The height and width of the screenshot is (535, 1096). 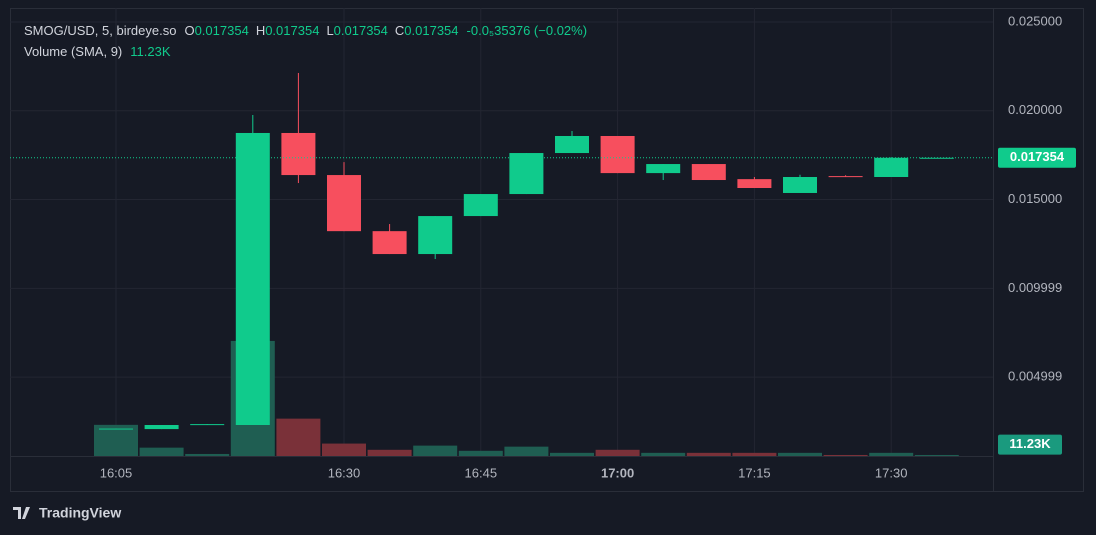 I want to click on x-tick-label: 16:45, so click(x=481, y=472).